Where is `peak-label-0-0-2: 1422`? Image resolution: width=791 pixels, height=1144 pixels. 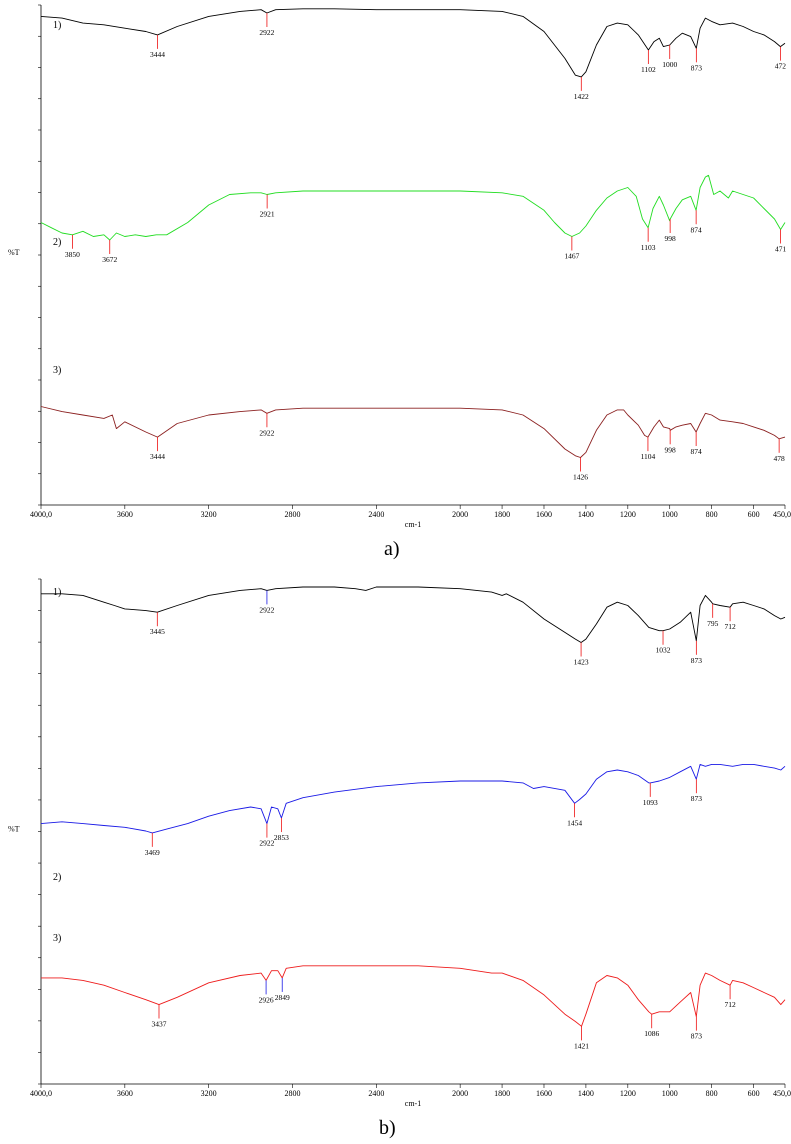 peak-label-0-0-2: 1422 is located at coordinates (581, 96).